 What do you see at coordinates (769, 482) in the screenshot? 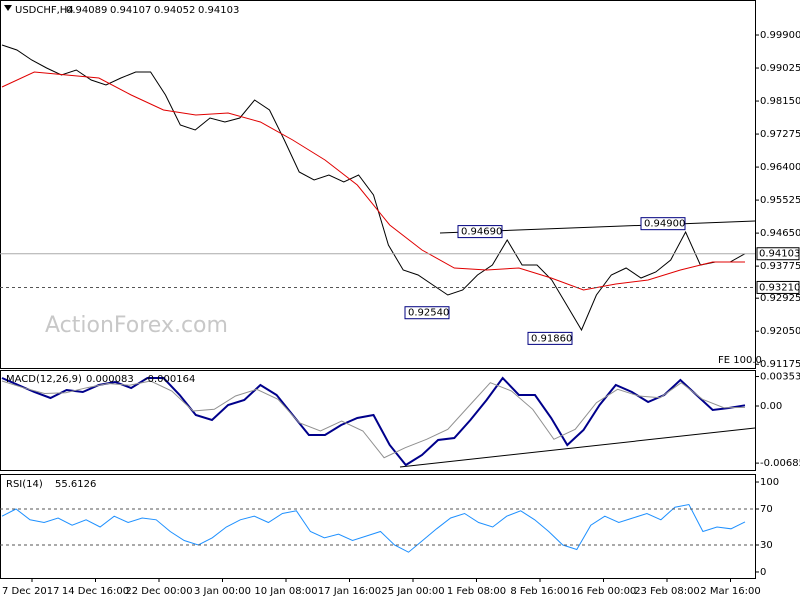
I see `y-tick-label: 100` at bounding box center [769, 482].